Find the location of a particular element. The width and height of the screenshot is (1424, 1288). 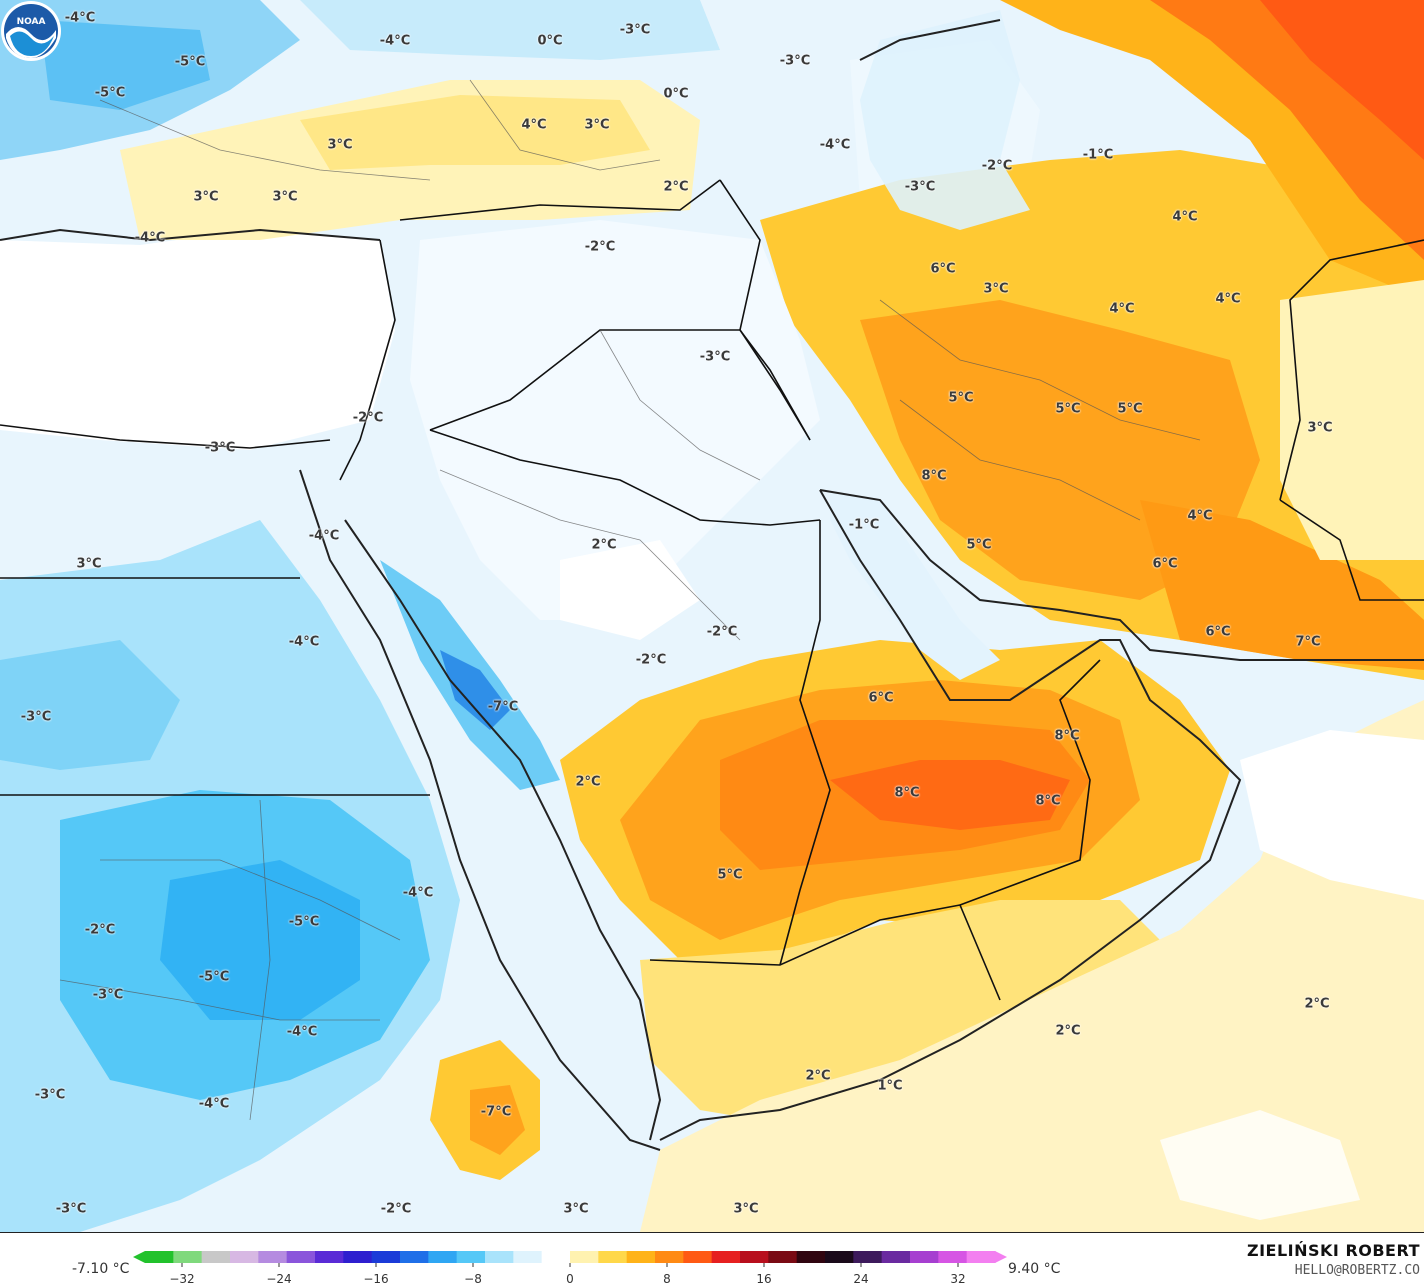

scale-tick-label: 24 is located at coordinates (860, 1279).